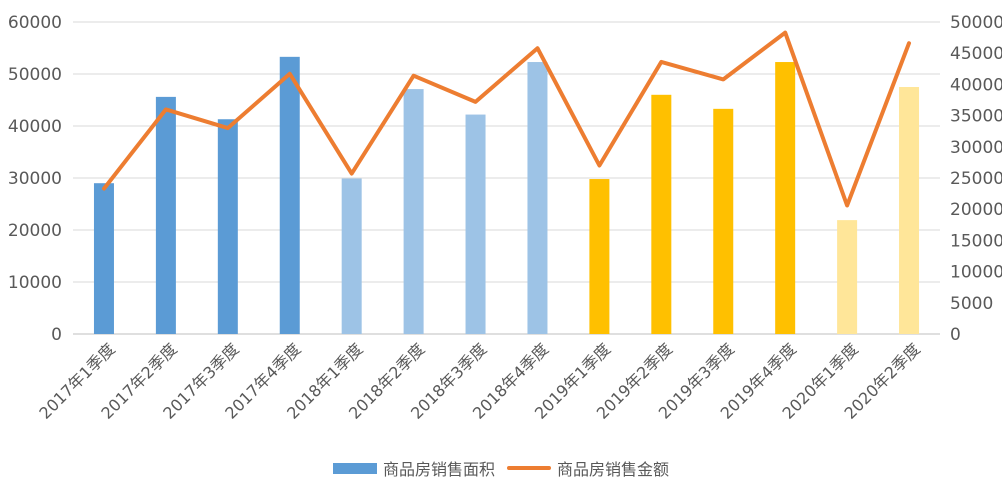  I want to click on legend-label-area: 商品房销售面积, so click(438, 469).